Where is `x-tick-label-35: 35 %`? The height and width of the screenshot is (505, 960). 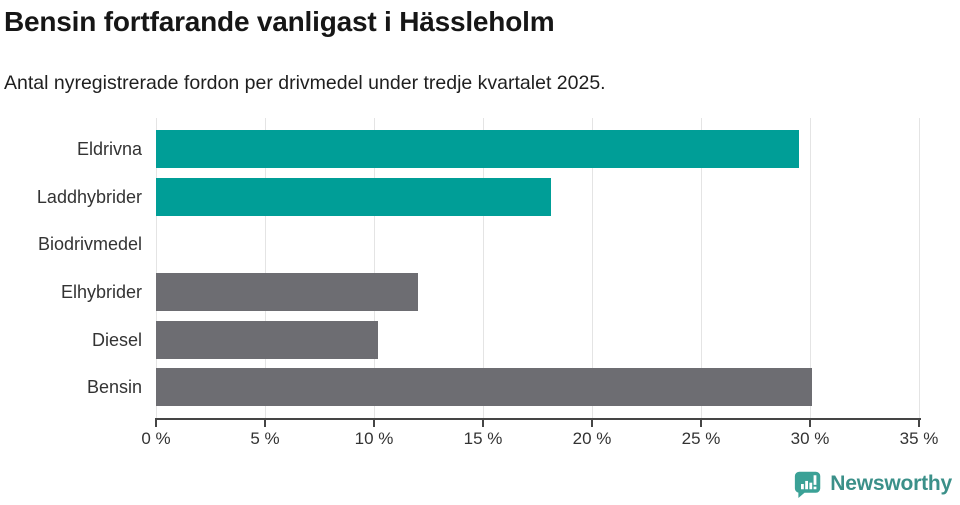
x-tick-label-35: 35 % is located at coordinates (919, 438).